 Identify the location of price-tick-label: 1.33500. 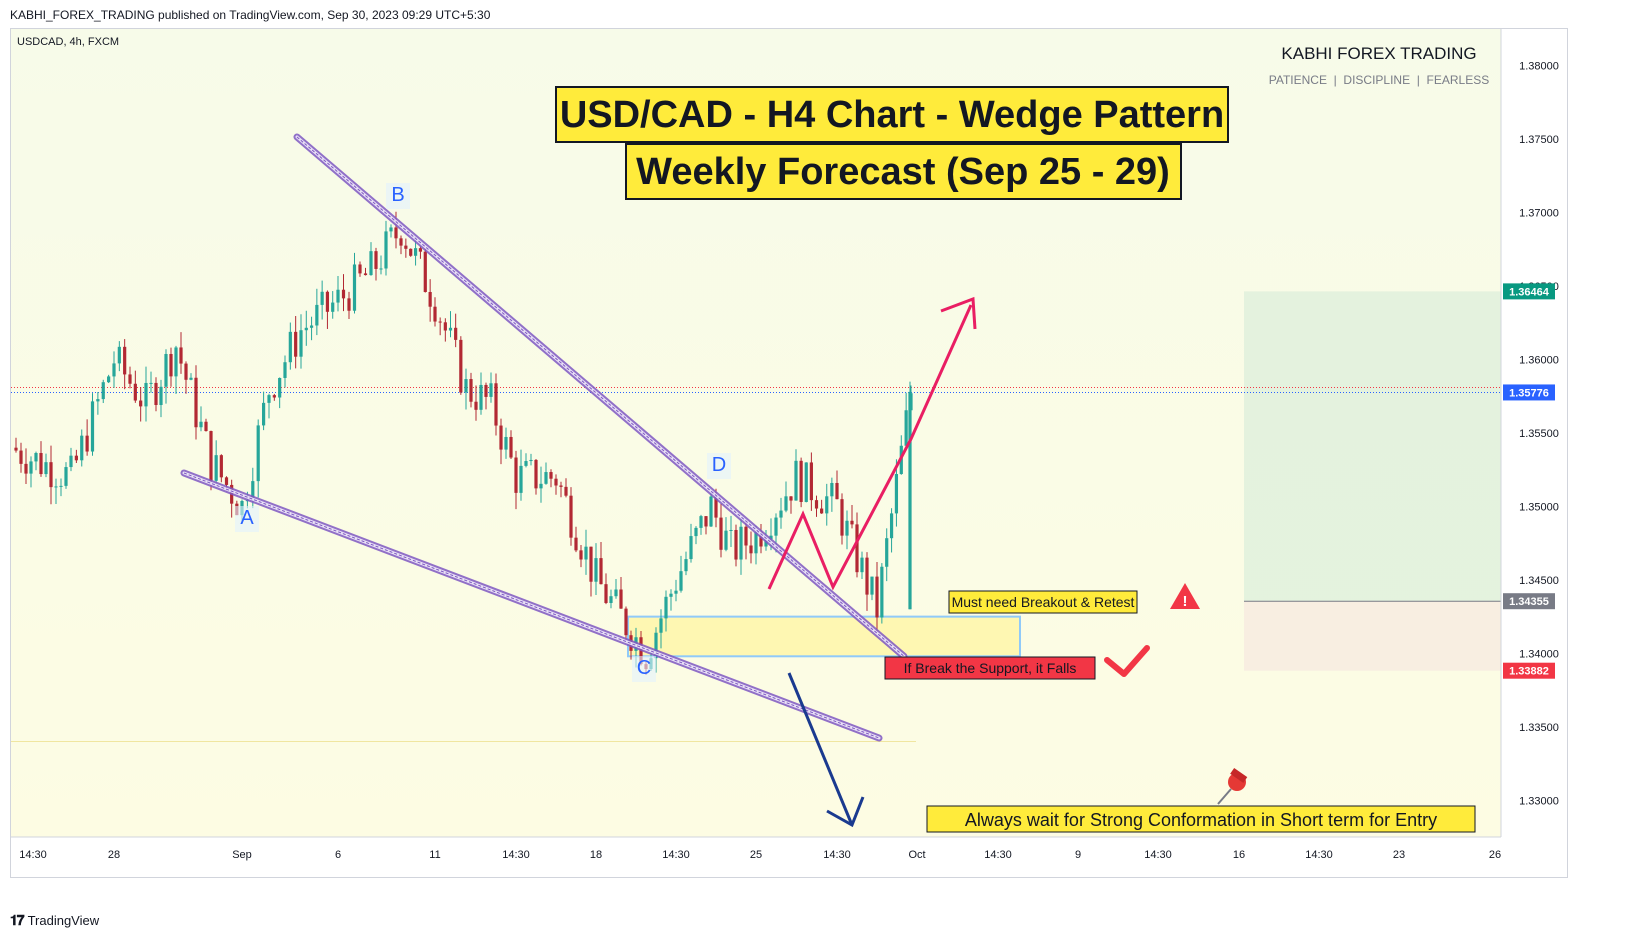
(1539, 728).